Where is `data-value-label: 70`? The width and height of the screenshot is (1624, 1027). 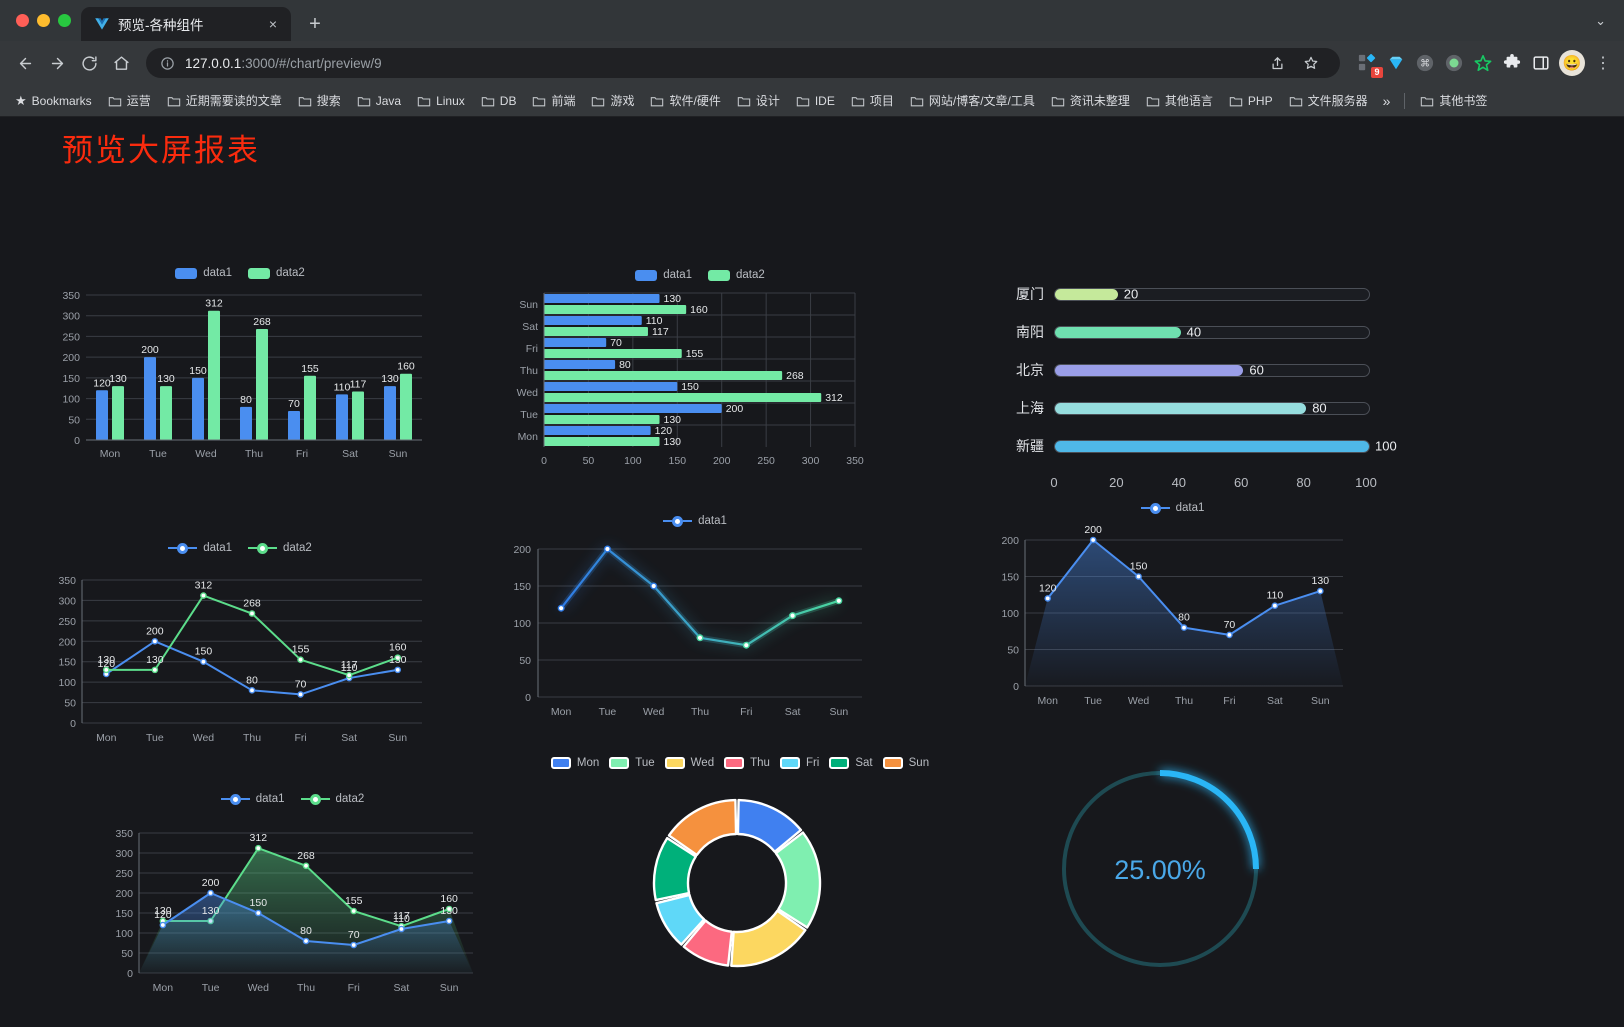 data-value-label: 70 is located at coordinates (301, 684).